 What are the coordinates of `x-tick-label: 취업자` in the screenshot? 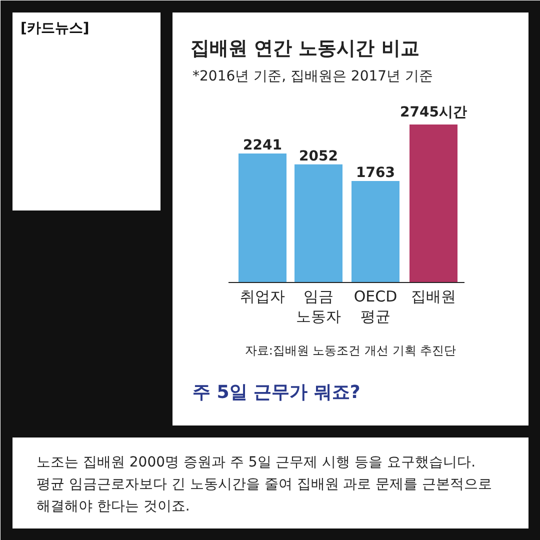 It's located at (262, 297).